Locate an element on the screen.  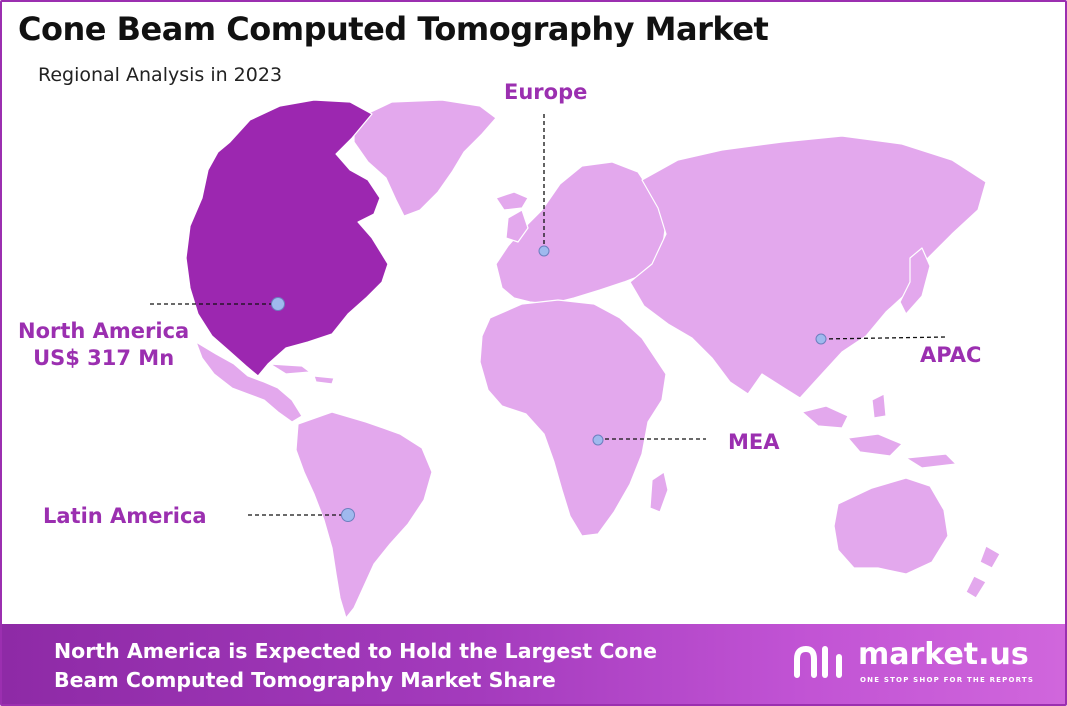
map-new-zealand is located at coordinates (983, 572).